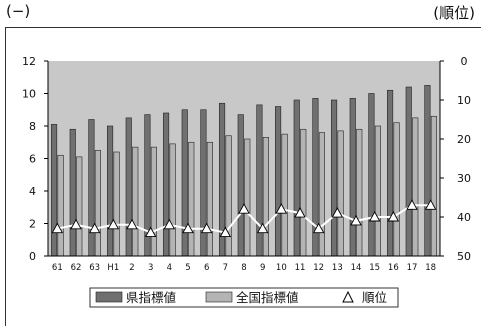 This screenshot has height=326, width=481. Describe the element at coordinates (225, 268) in the screenshot. I see `x-tick-label: 7` at that location.